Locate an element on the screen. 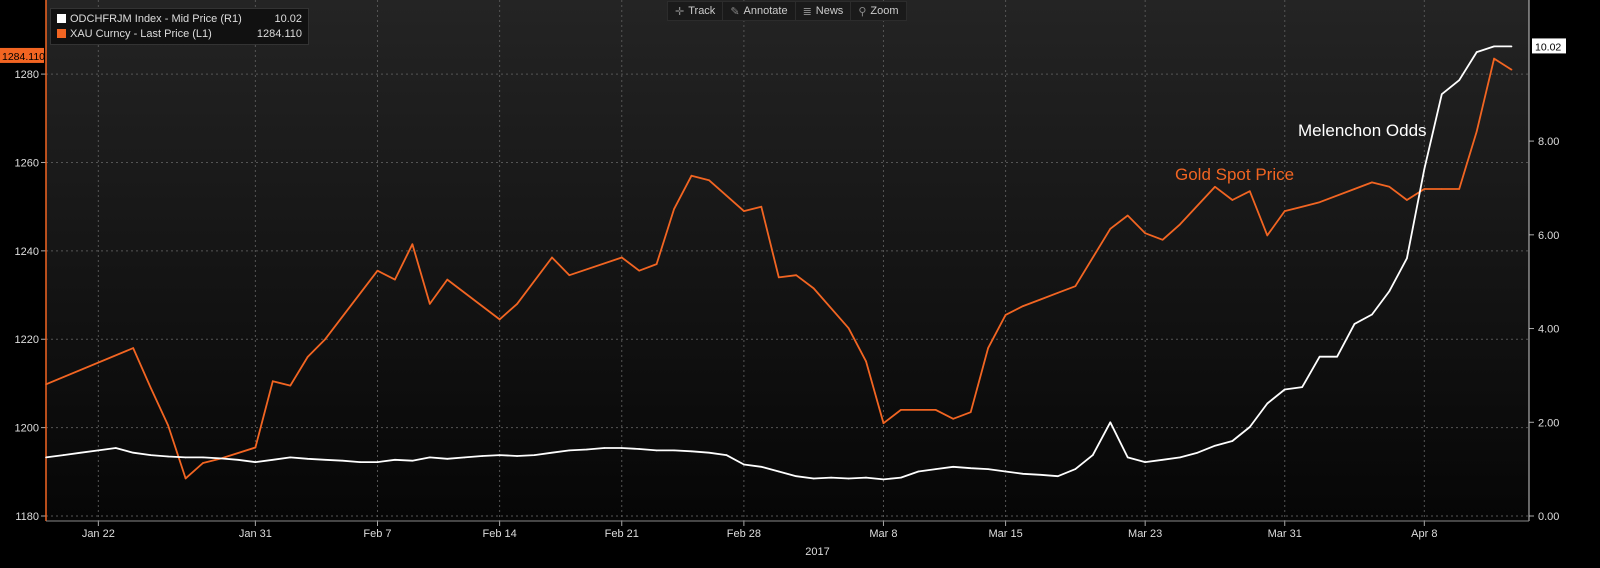  news-button: ≣ News is located at coordinates (824, 11).